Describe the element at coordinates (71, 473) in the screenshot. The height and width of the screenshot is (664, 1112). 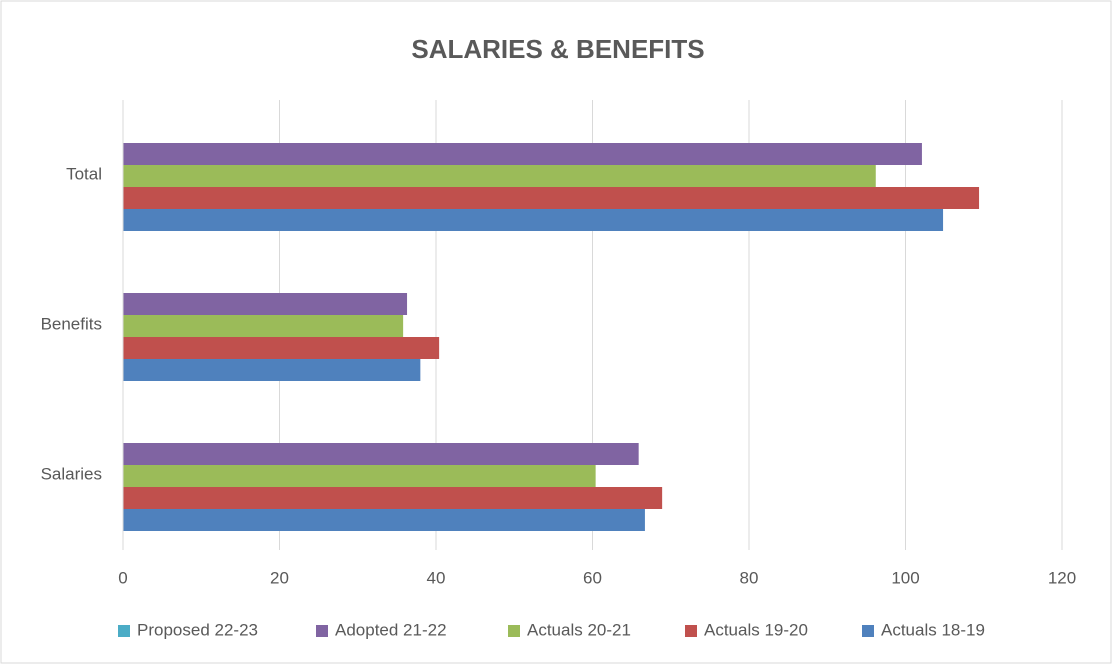
I see `y-tick-label: Salaries` at that location.